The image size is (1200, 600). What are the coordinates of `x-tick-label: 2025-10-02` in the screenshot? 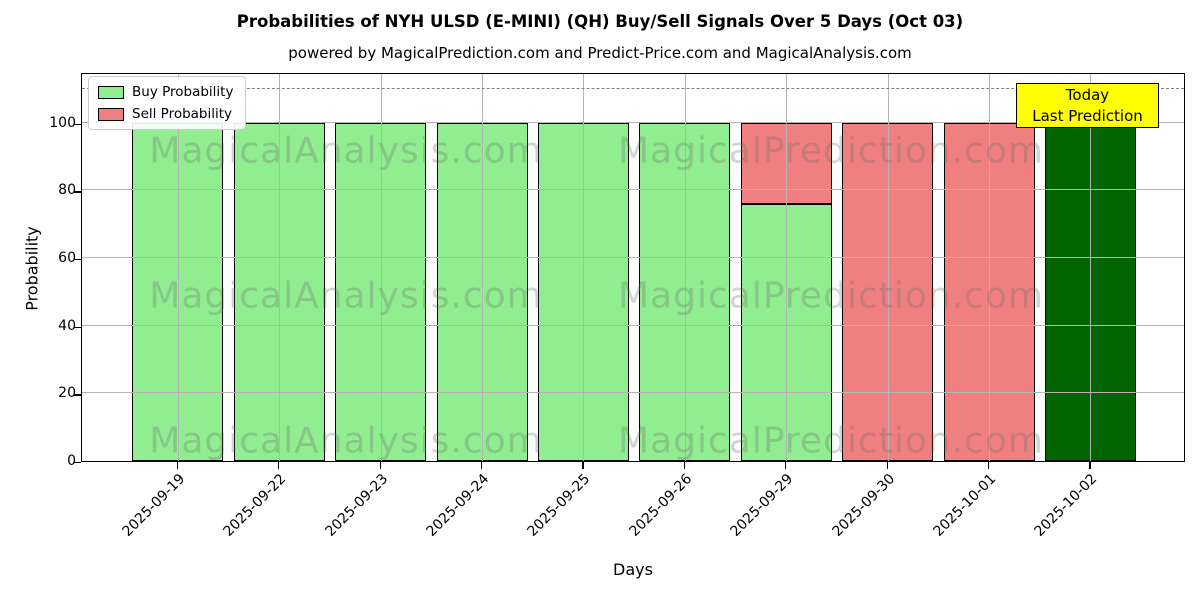 It's located at (1066, 505).